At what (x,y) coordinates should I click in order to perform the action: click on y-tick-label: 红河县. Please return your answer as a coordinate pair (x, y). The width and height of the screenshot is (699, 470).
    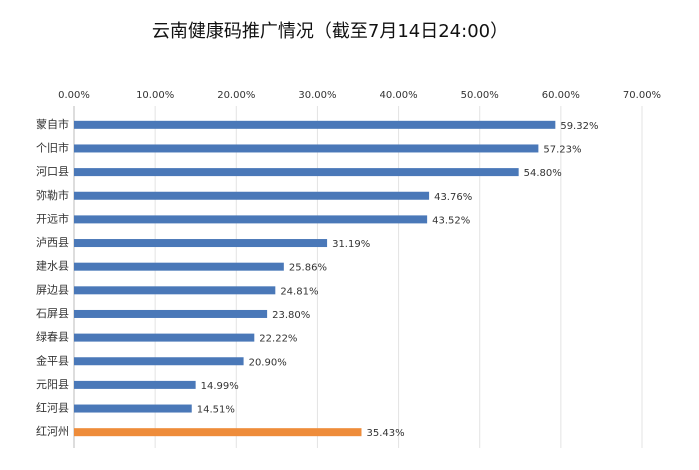
    Looking at the image, I should click on (52, 408).